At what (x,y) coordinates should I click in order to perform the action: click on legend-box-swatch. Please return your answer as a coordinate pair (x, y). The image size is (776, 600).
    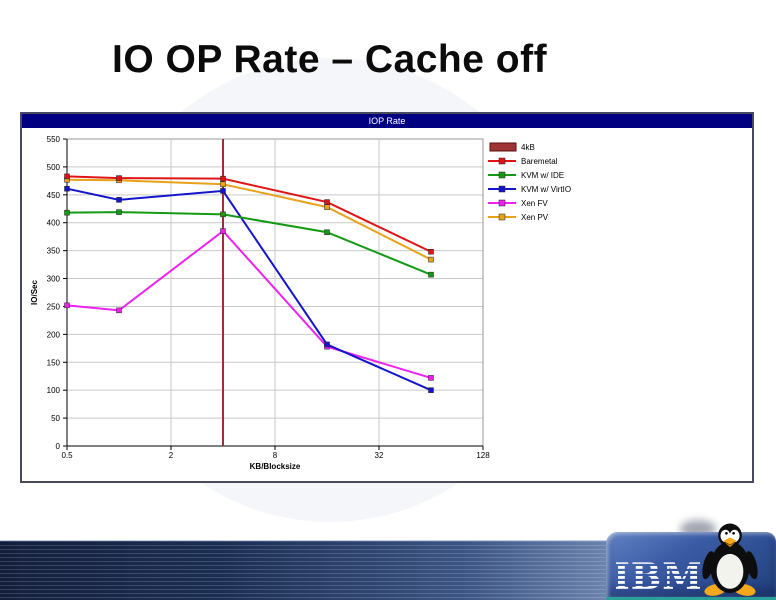
    Looking at the image, I should click on (503, 147).